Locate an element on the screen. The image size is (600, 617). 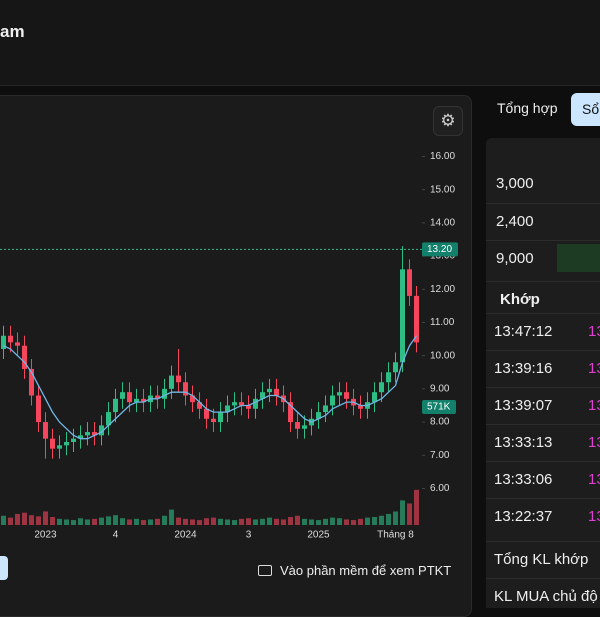
y-tick-label: 16.00 is located at coordinates (442, 156).